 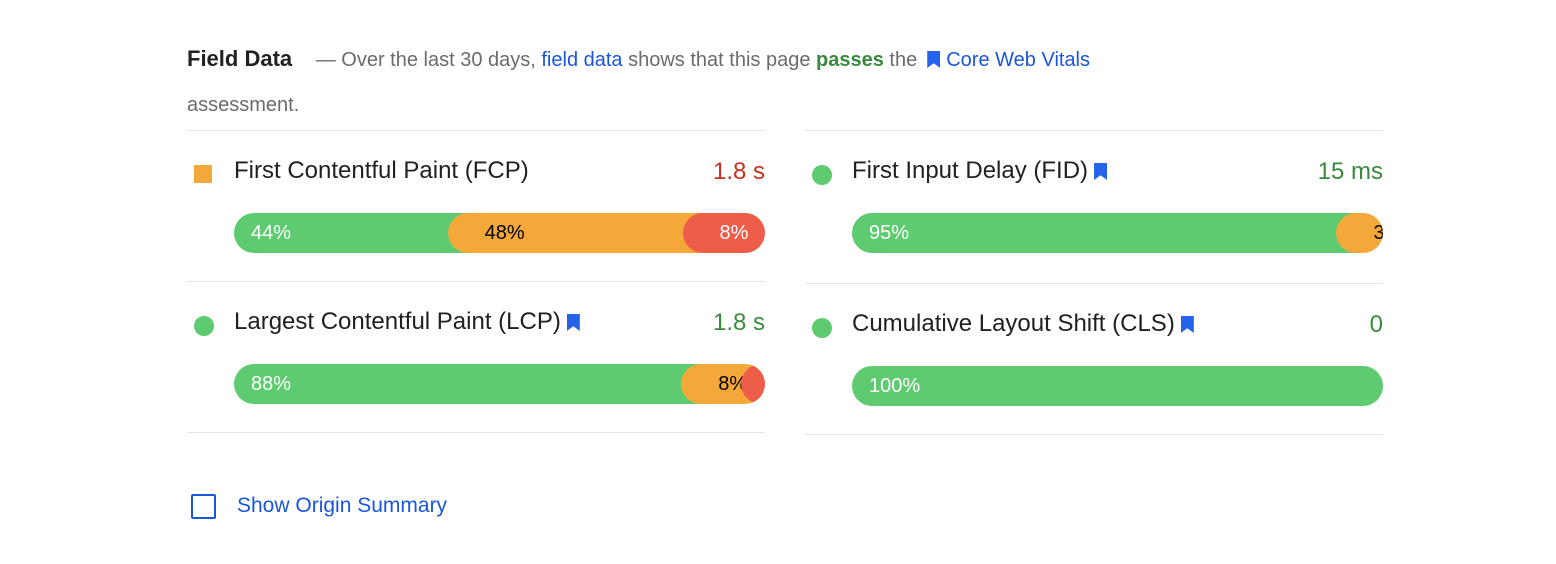 I want to click on header-text: assessment., so click(x=243, y=105).